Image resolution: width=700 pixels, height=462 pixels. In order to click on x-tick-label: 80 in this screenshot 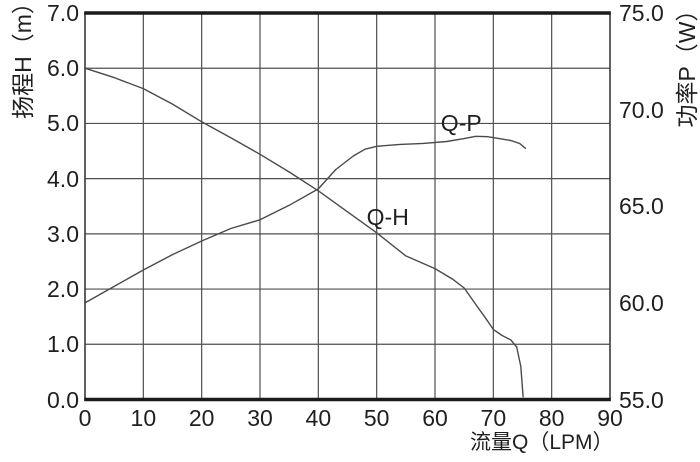, I will do `click(551, 418)`.